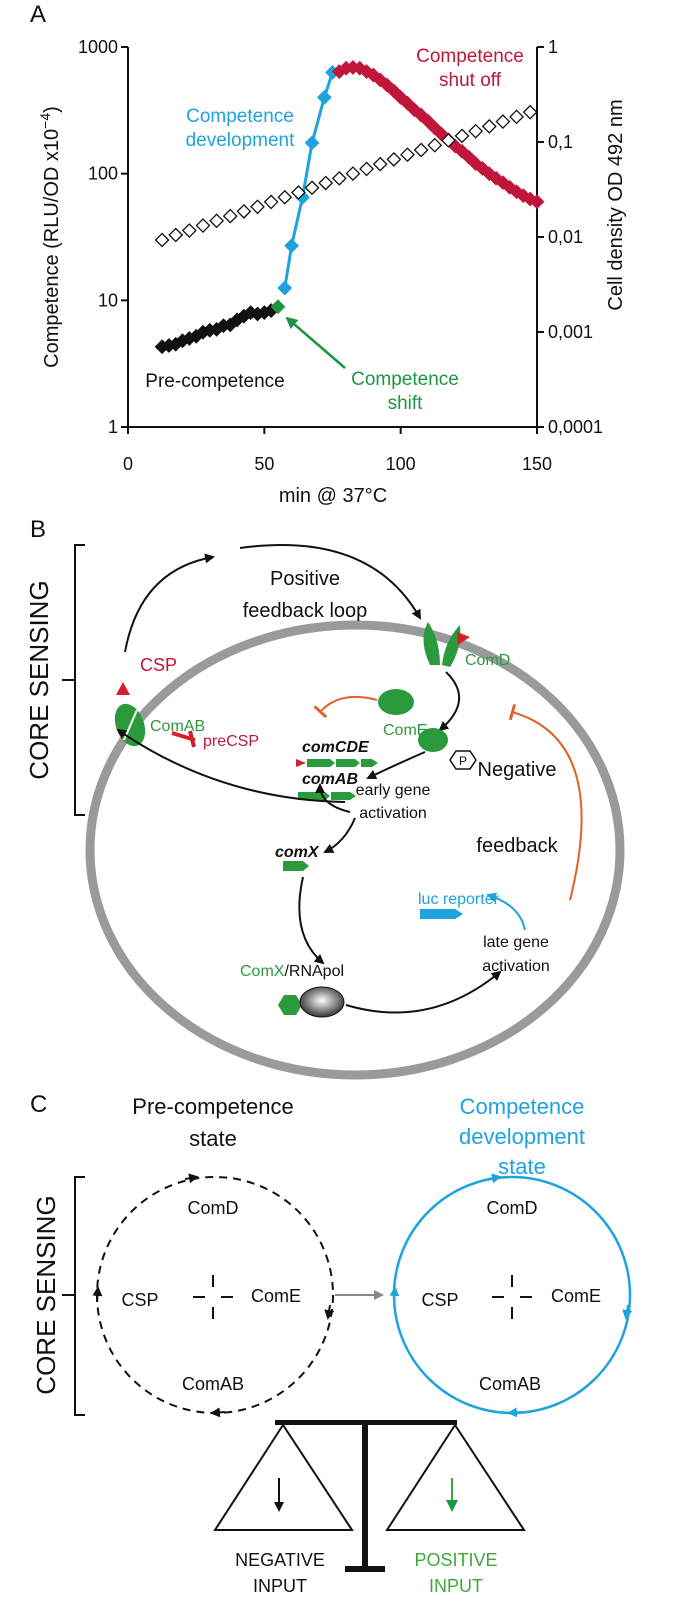 This screenshot has width=675, height=1598. I want to click on y-tick-label: 10, so click(108, 300).